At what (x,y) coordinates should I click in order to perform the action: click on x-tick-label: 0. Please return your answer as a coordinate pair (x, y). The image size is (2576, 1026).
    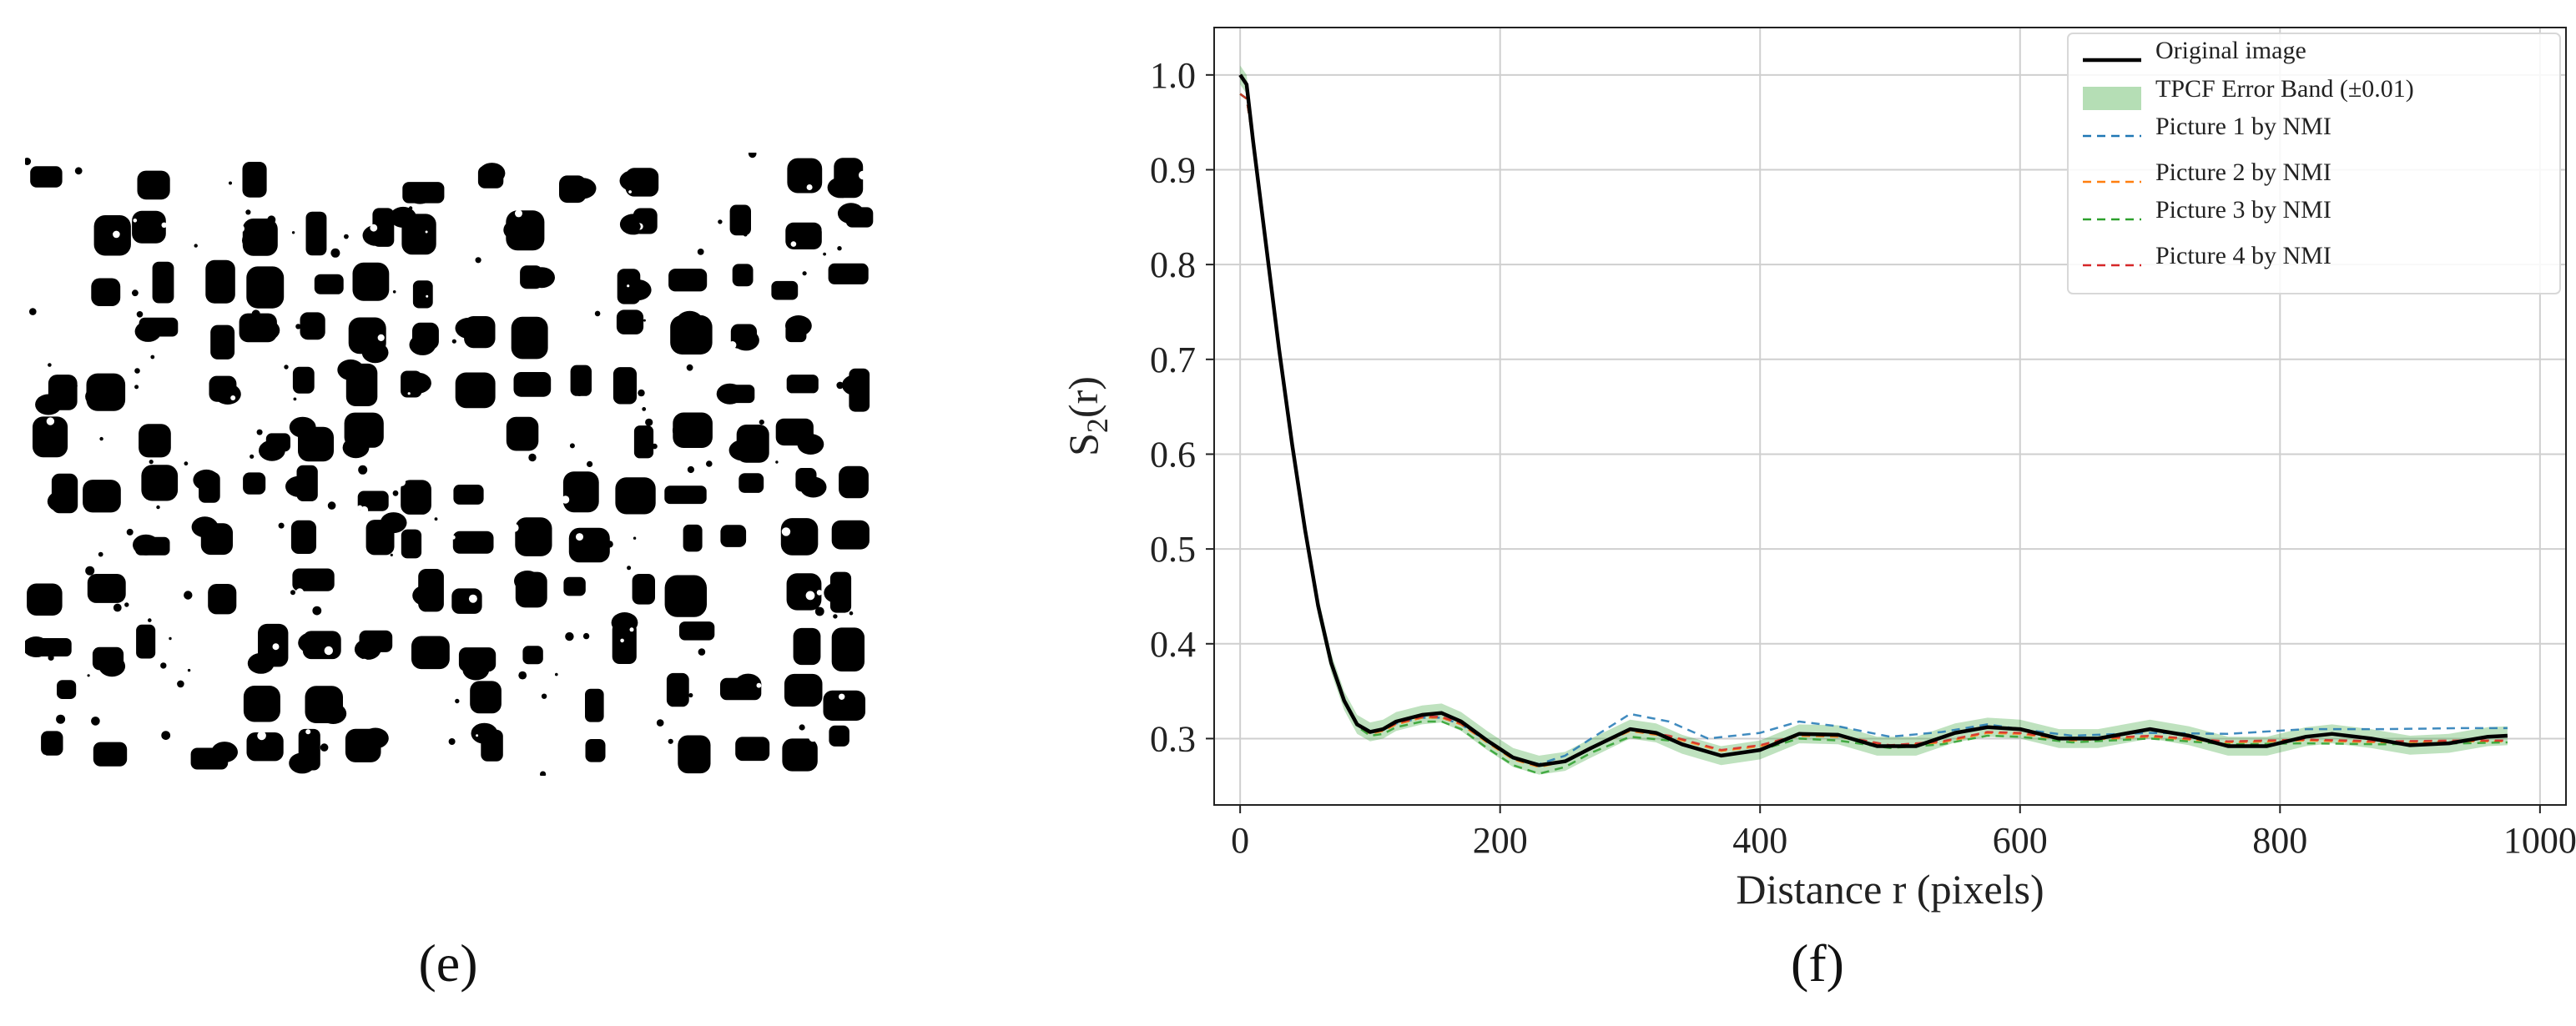
    Looking at the image, I should click on (1240, 841).